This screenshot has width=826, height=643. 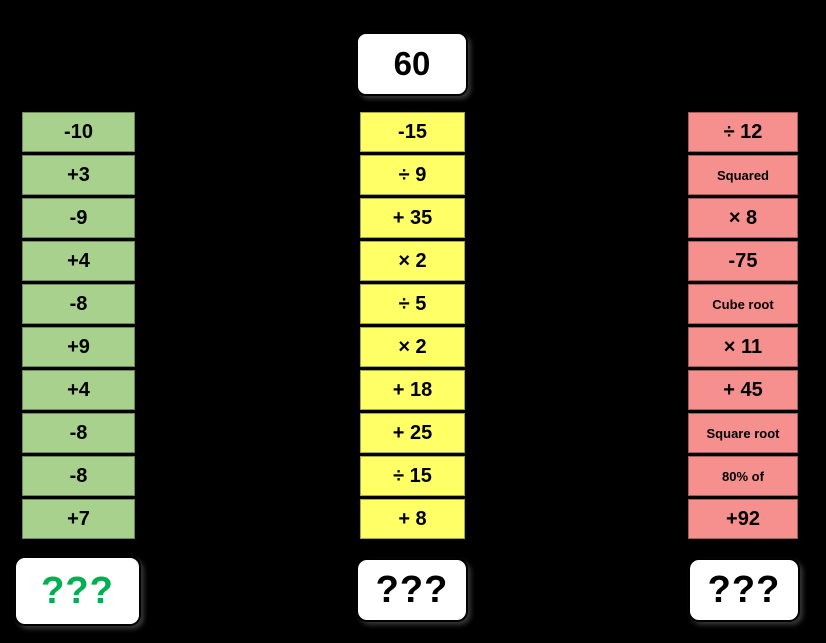 I want to click on result-box-yellow: ???, so click(x=412, y=590).